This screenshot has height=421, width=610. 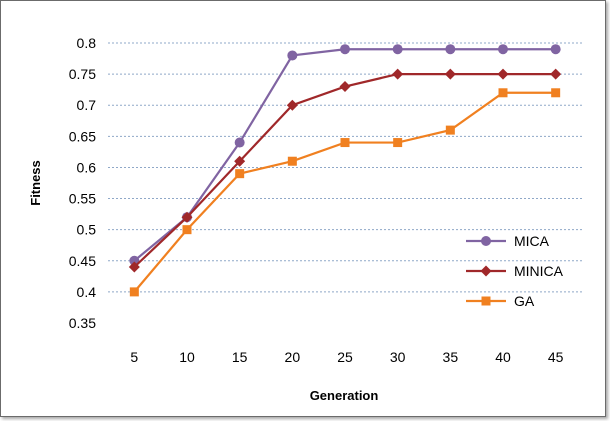 What do you see at coordinates (398, 357) in the screenshot?
I see `x-tick-label: 30` at bounding box center [398, 357].